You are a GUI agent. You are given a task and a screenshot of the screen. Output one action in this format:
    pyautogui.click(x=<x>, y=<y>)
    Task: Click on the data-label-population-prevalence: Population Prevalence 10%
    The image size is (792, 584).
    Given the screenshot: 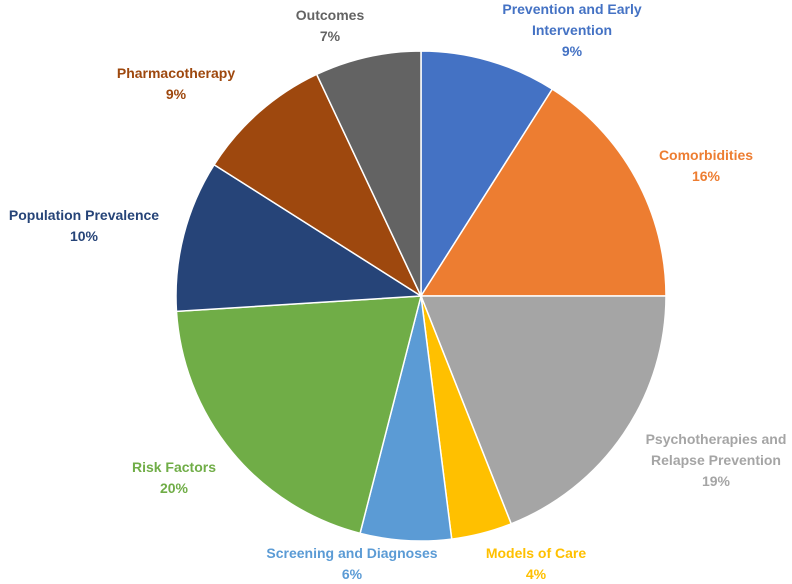 What is the action you would take?
    pyautogui.click(x=84, y=225)
    